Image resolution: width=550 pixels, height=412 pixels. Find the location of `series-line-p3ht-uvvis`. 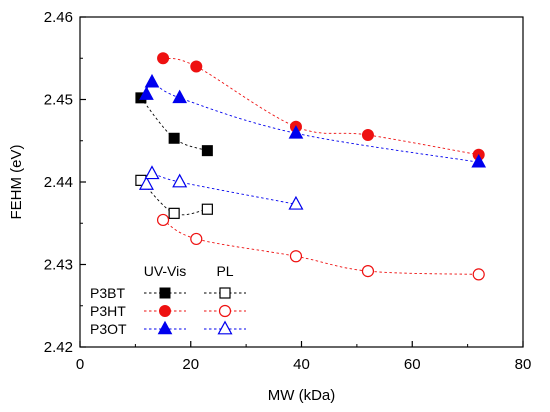

series-line-p3ht-uvvis is located at coordinates (320, 106).